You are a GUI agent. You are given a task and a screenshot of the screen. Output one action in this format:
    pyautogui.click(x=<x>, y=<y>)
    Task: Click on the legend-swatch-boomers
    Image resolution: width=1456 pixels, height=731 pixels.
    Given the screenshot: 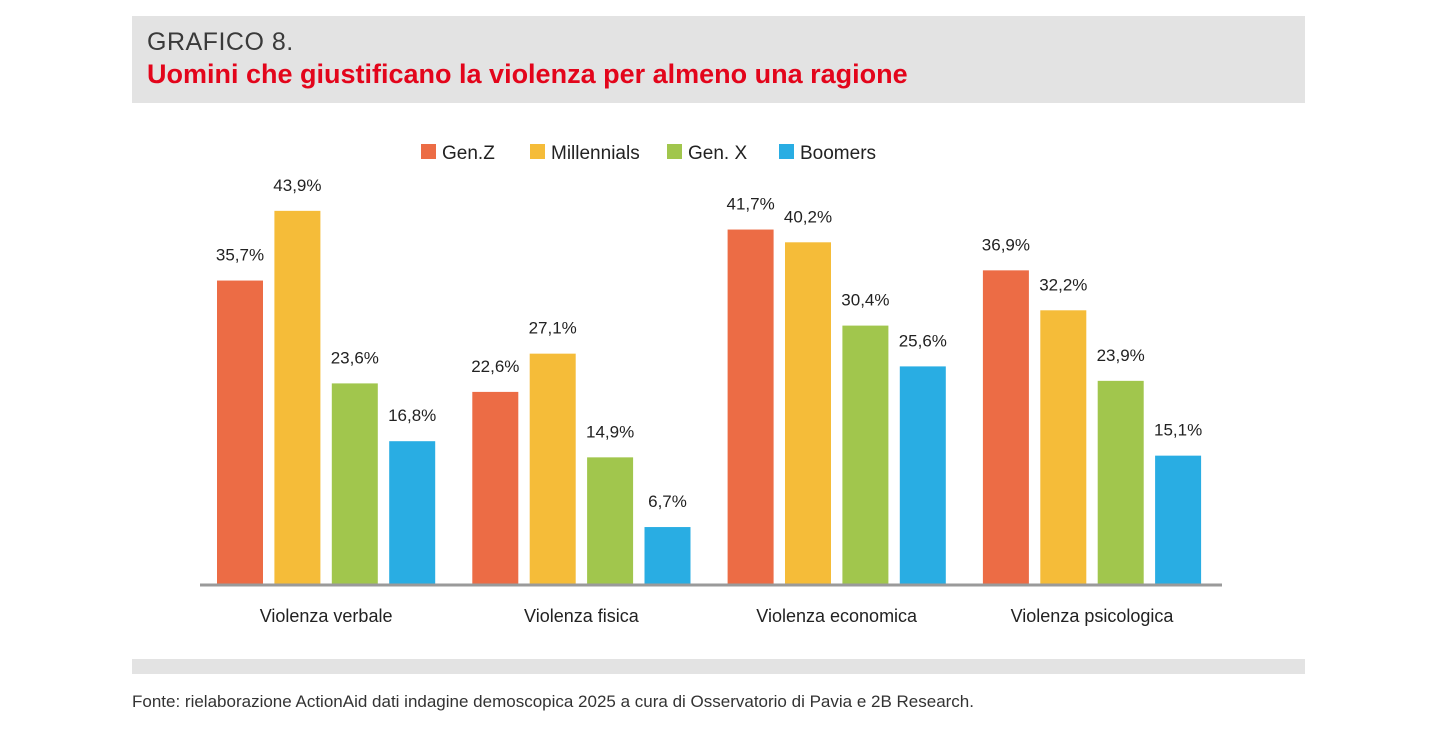 What is the action you would take?
    pyautogui.click(x=786, y=151)
    